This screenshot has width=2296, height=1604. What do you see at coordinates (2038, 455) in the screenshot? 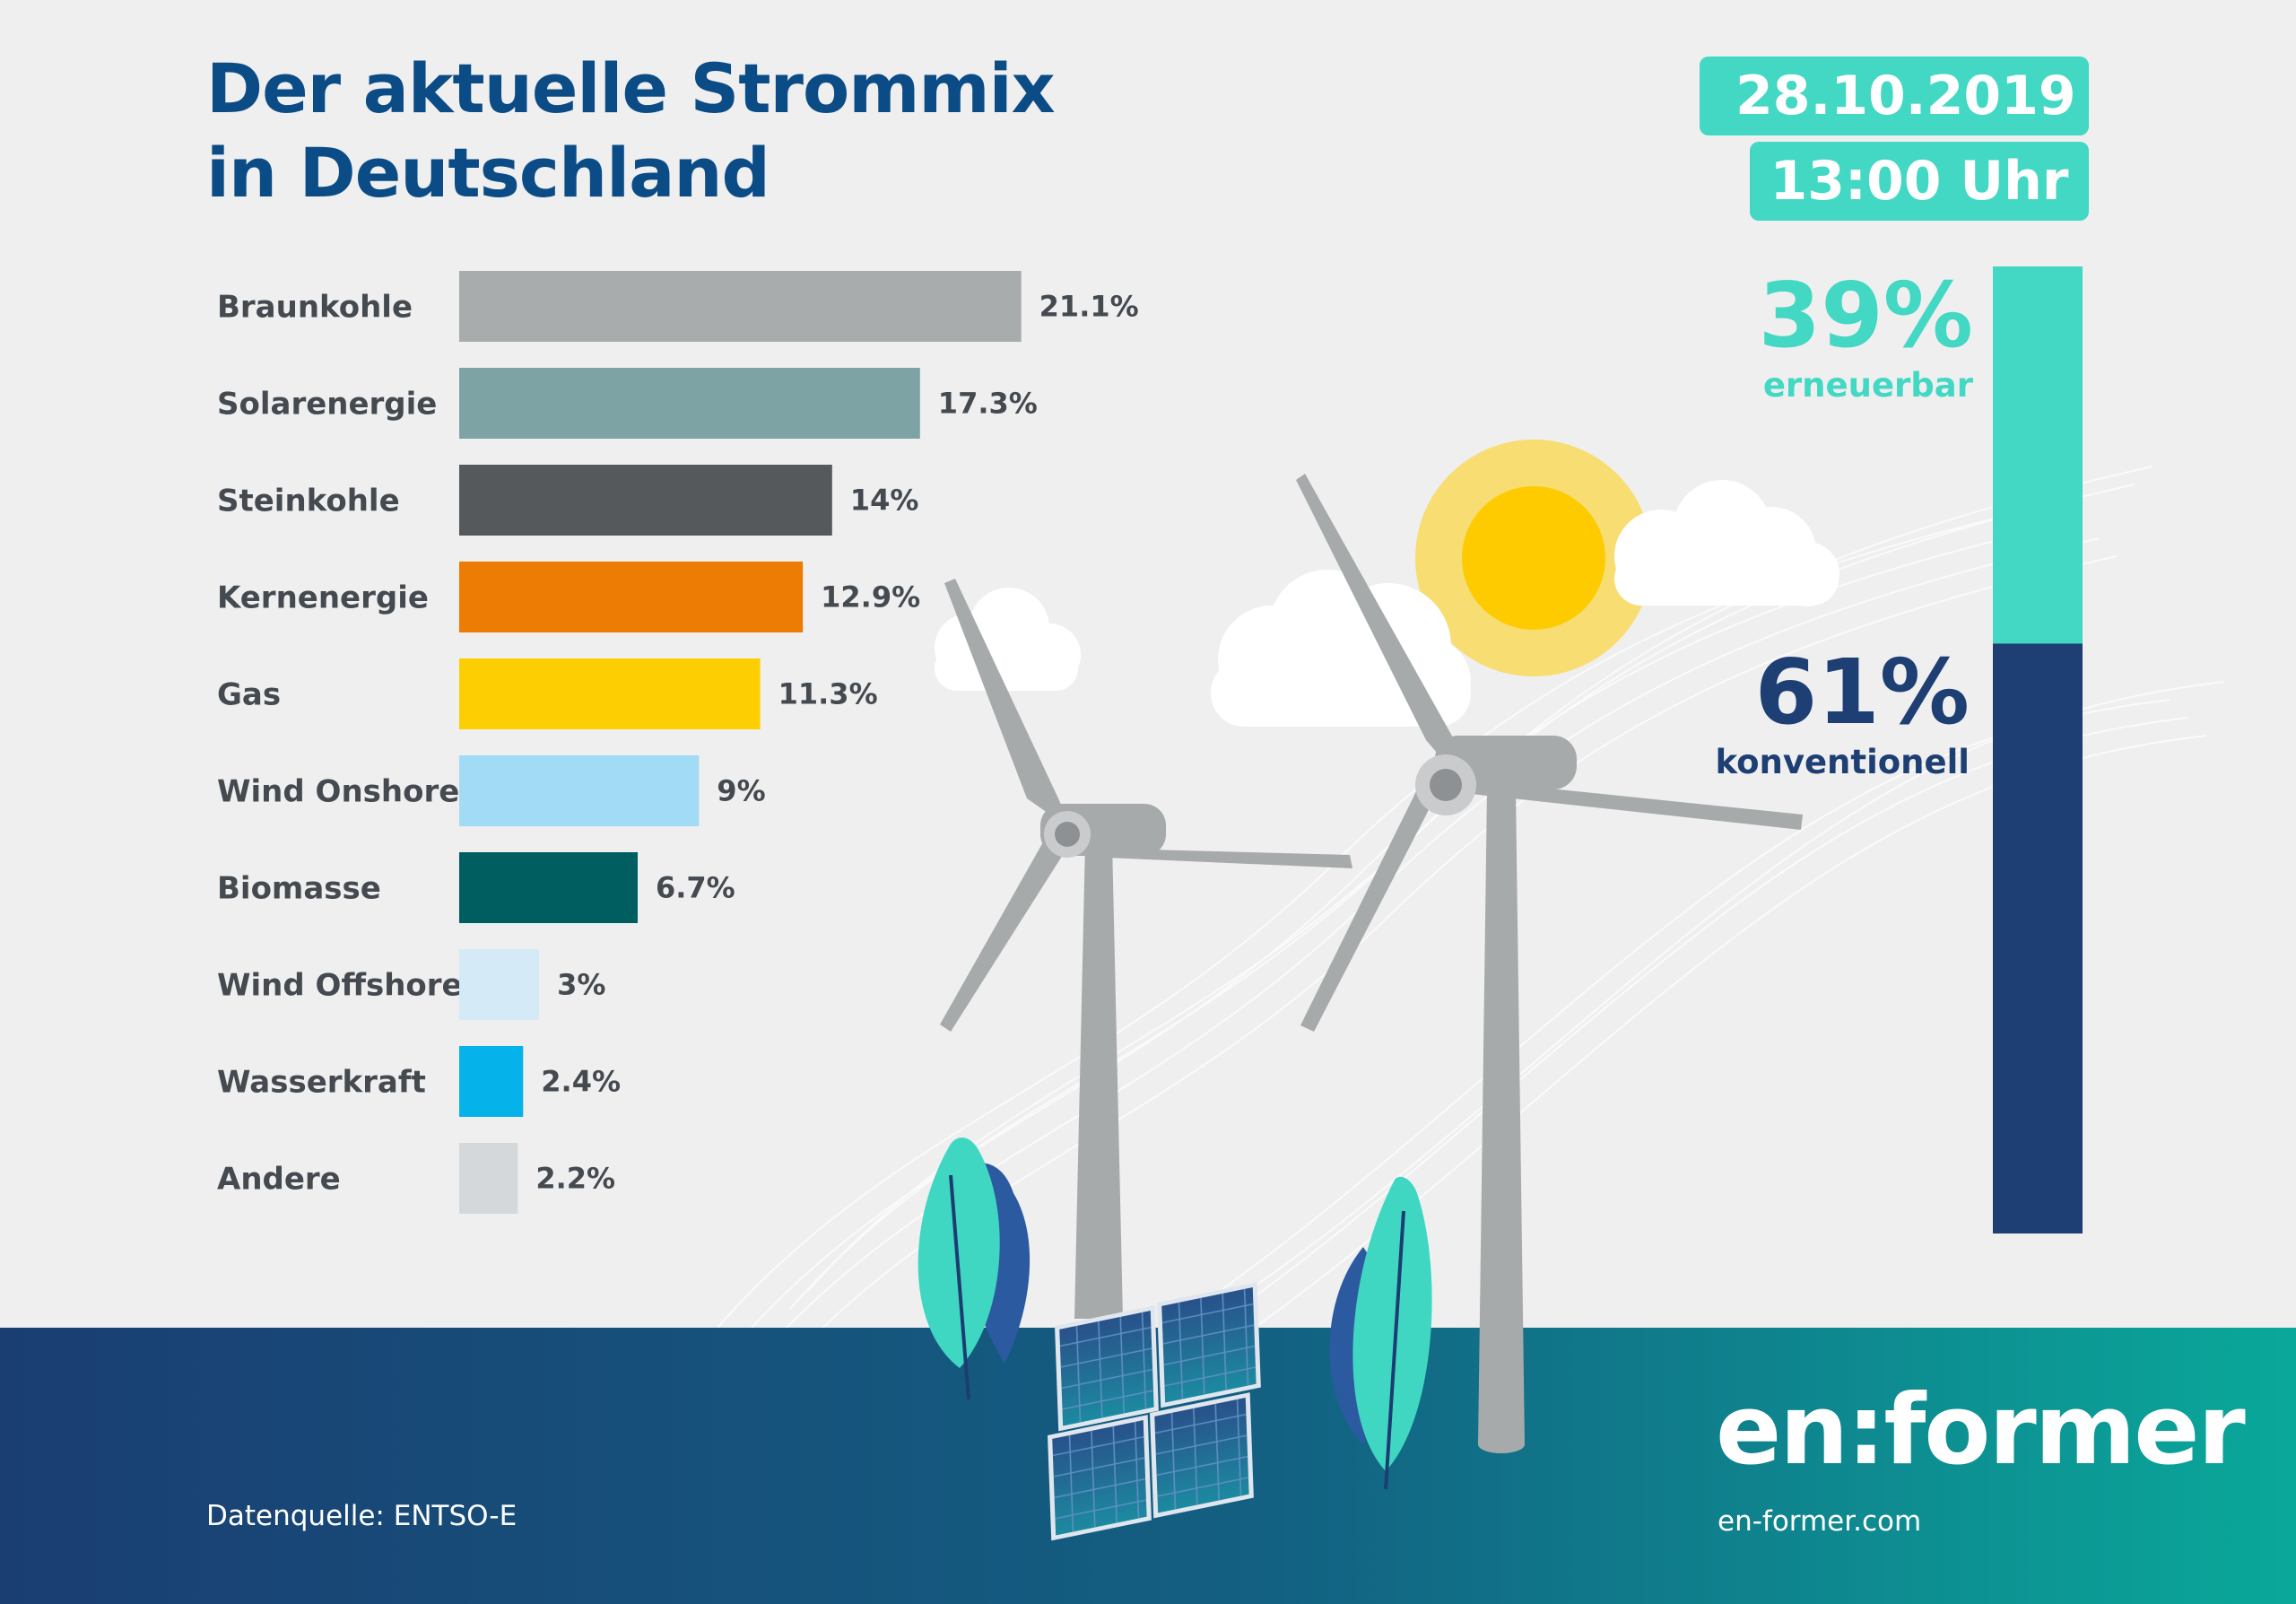
I see `renewable-share-segment` at bounding box center [2038, 455].